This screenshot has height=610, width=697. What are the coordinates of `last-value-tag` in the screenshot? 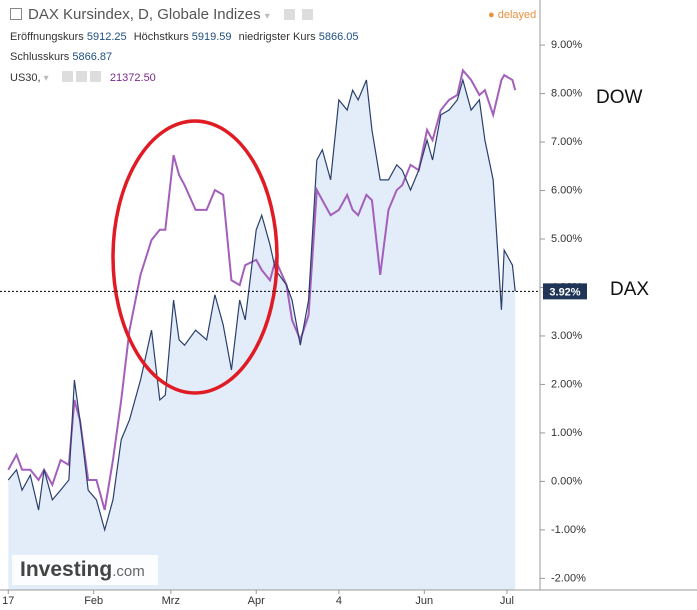 It's located at (565, 291).